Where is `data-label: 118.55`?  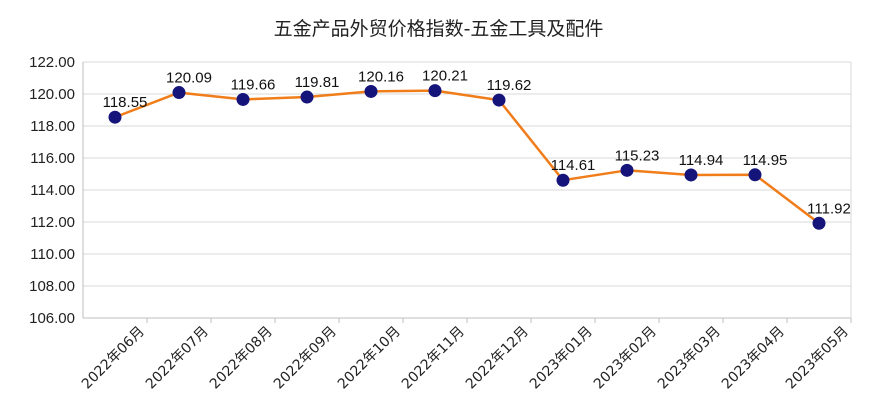 data-label: 118.55 is located at coordinates (125, 102).